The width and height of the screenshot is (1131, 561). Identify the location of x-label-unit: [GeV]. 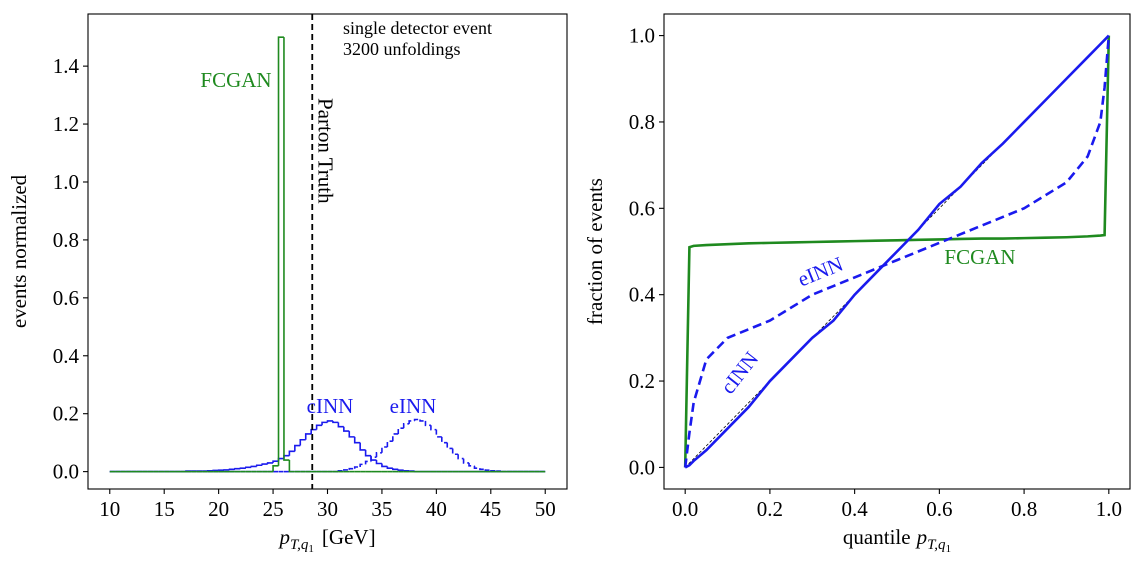
(349, 537).